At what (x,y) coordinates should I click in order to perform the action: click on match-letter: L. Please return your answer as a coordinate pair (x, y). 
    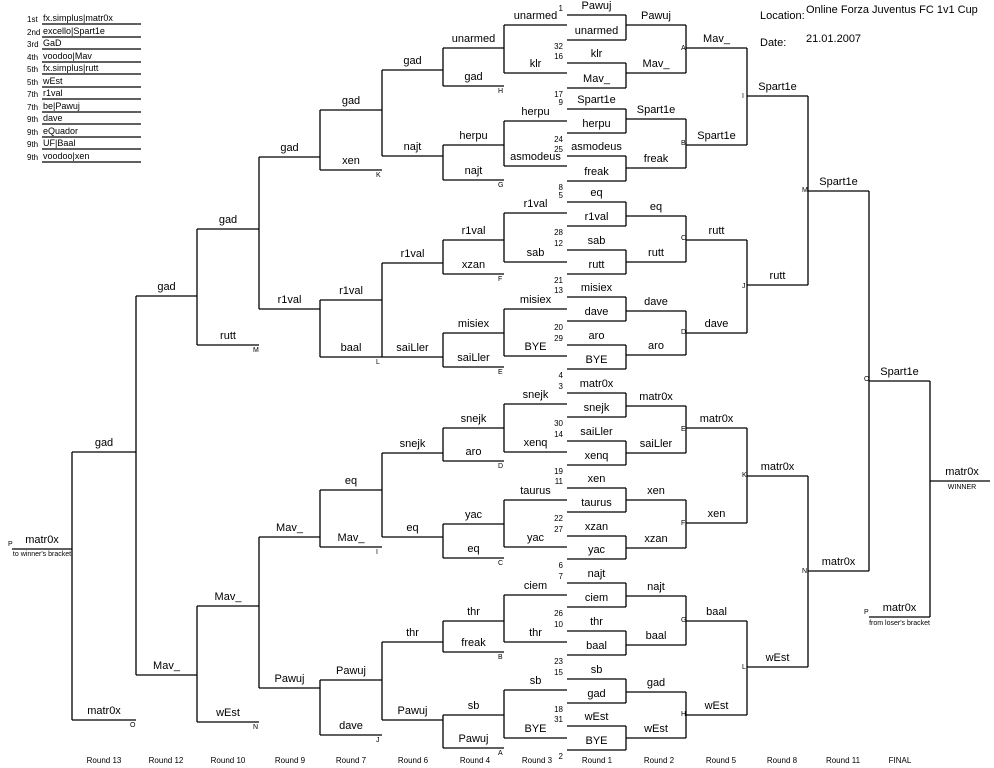
    Looking at the image, I should click on (744, 667).